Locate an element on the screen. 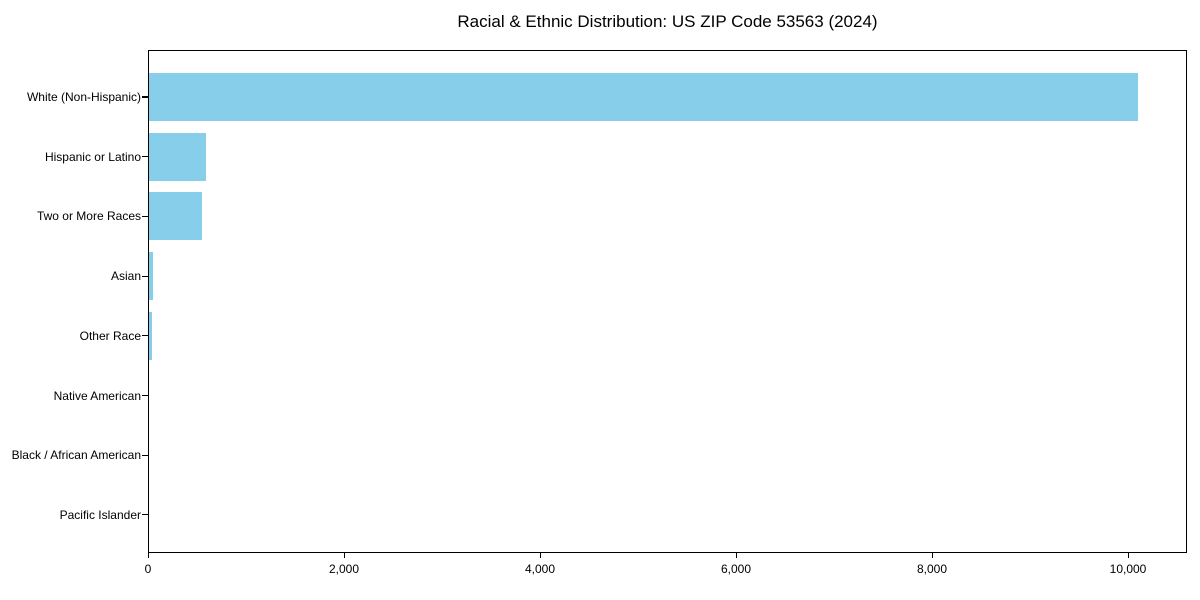  x-tick-label: 0 is located at coordinates (148, 569).